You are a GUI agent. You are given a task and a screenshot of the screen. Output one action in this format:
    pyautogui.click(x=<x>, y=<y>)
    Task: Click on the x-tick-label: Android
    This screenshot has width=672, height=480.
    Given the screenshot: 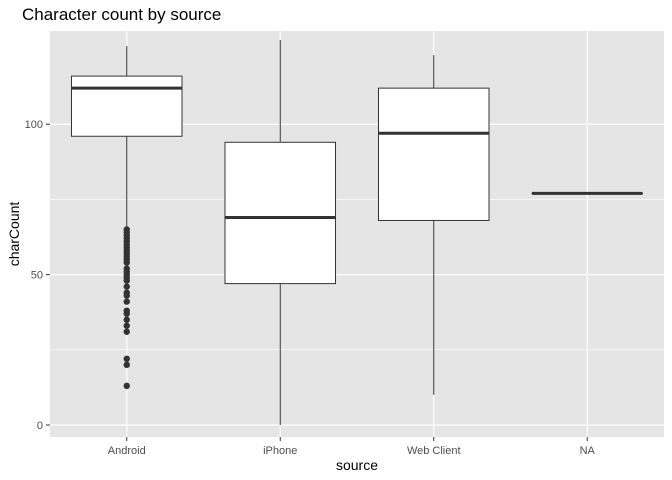 What is the action you would take?
    pyautogui.click(x=127, y=451)
    